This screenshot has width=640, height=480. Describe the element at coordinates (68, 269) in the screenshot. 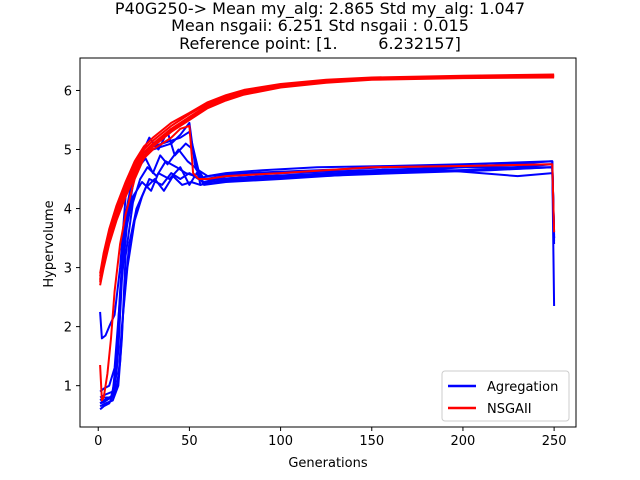

I see `y-tick-label: 3` at that location.